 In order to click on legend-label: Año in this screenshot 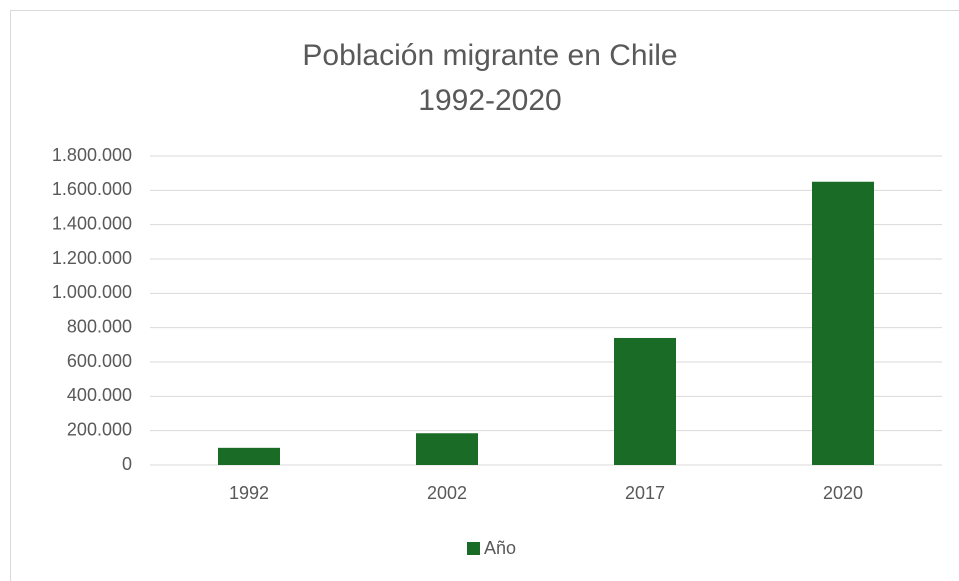, I will do `click(500, 548)`.